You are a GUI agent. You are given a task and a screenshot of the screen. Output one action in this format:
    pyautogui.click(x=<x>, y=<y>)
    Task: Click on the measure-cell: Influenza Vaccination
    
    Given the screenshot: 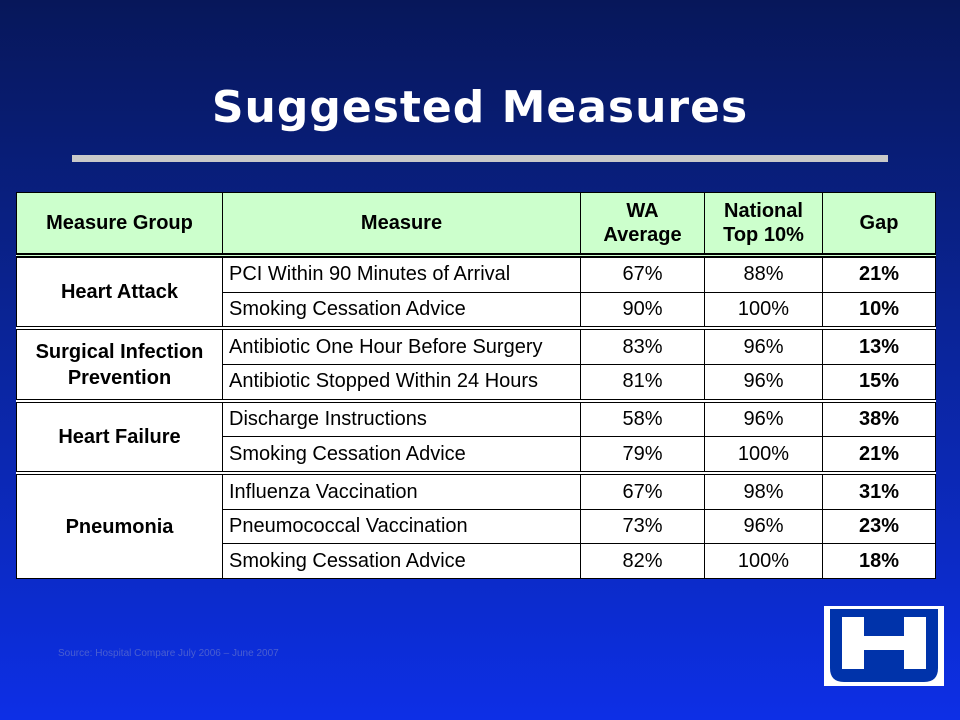 What is the action you would take?
    pyautogui.click(x=401, y=490)
    